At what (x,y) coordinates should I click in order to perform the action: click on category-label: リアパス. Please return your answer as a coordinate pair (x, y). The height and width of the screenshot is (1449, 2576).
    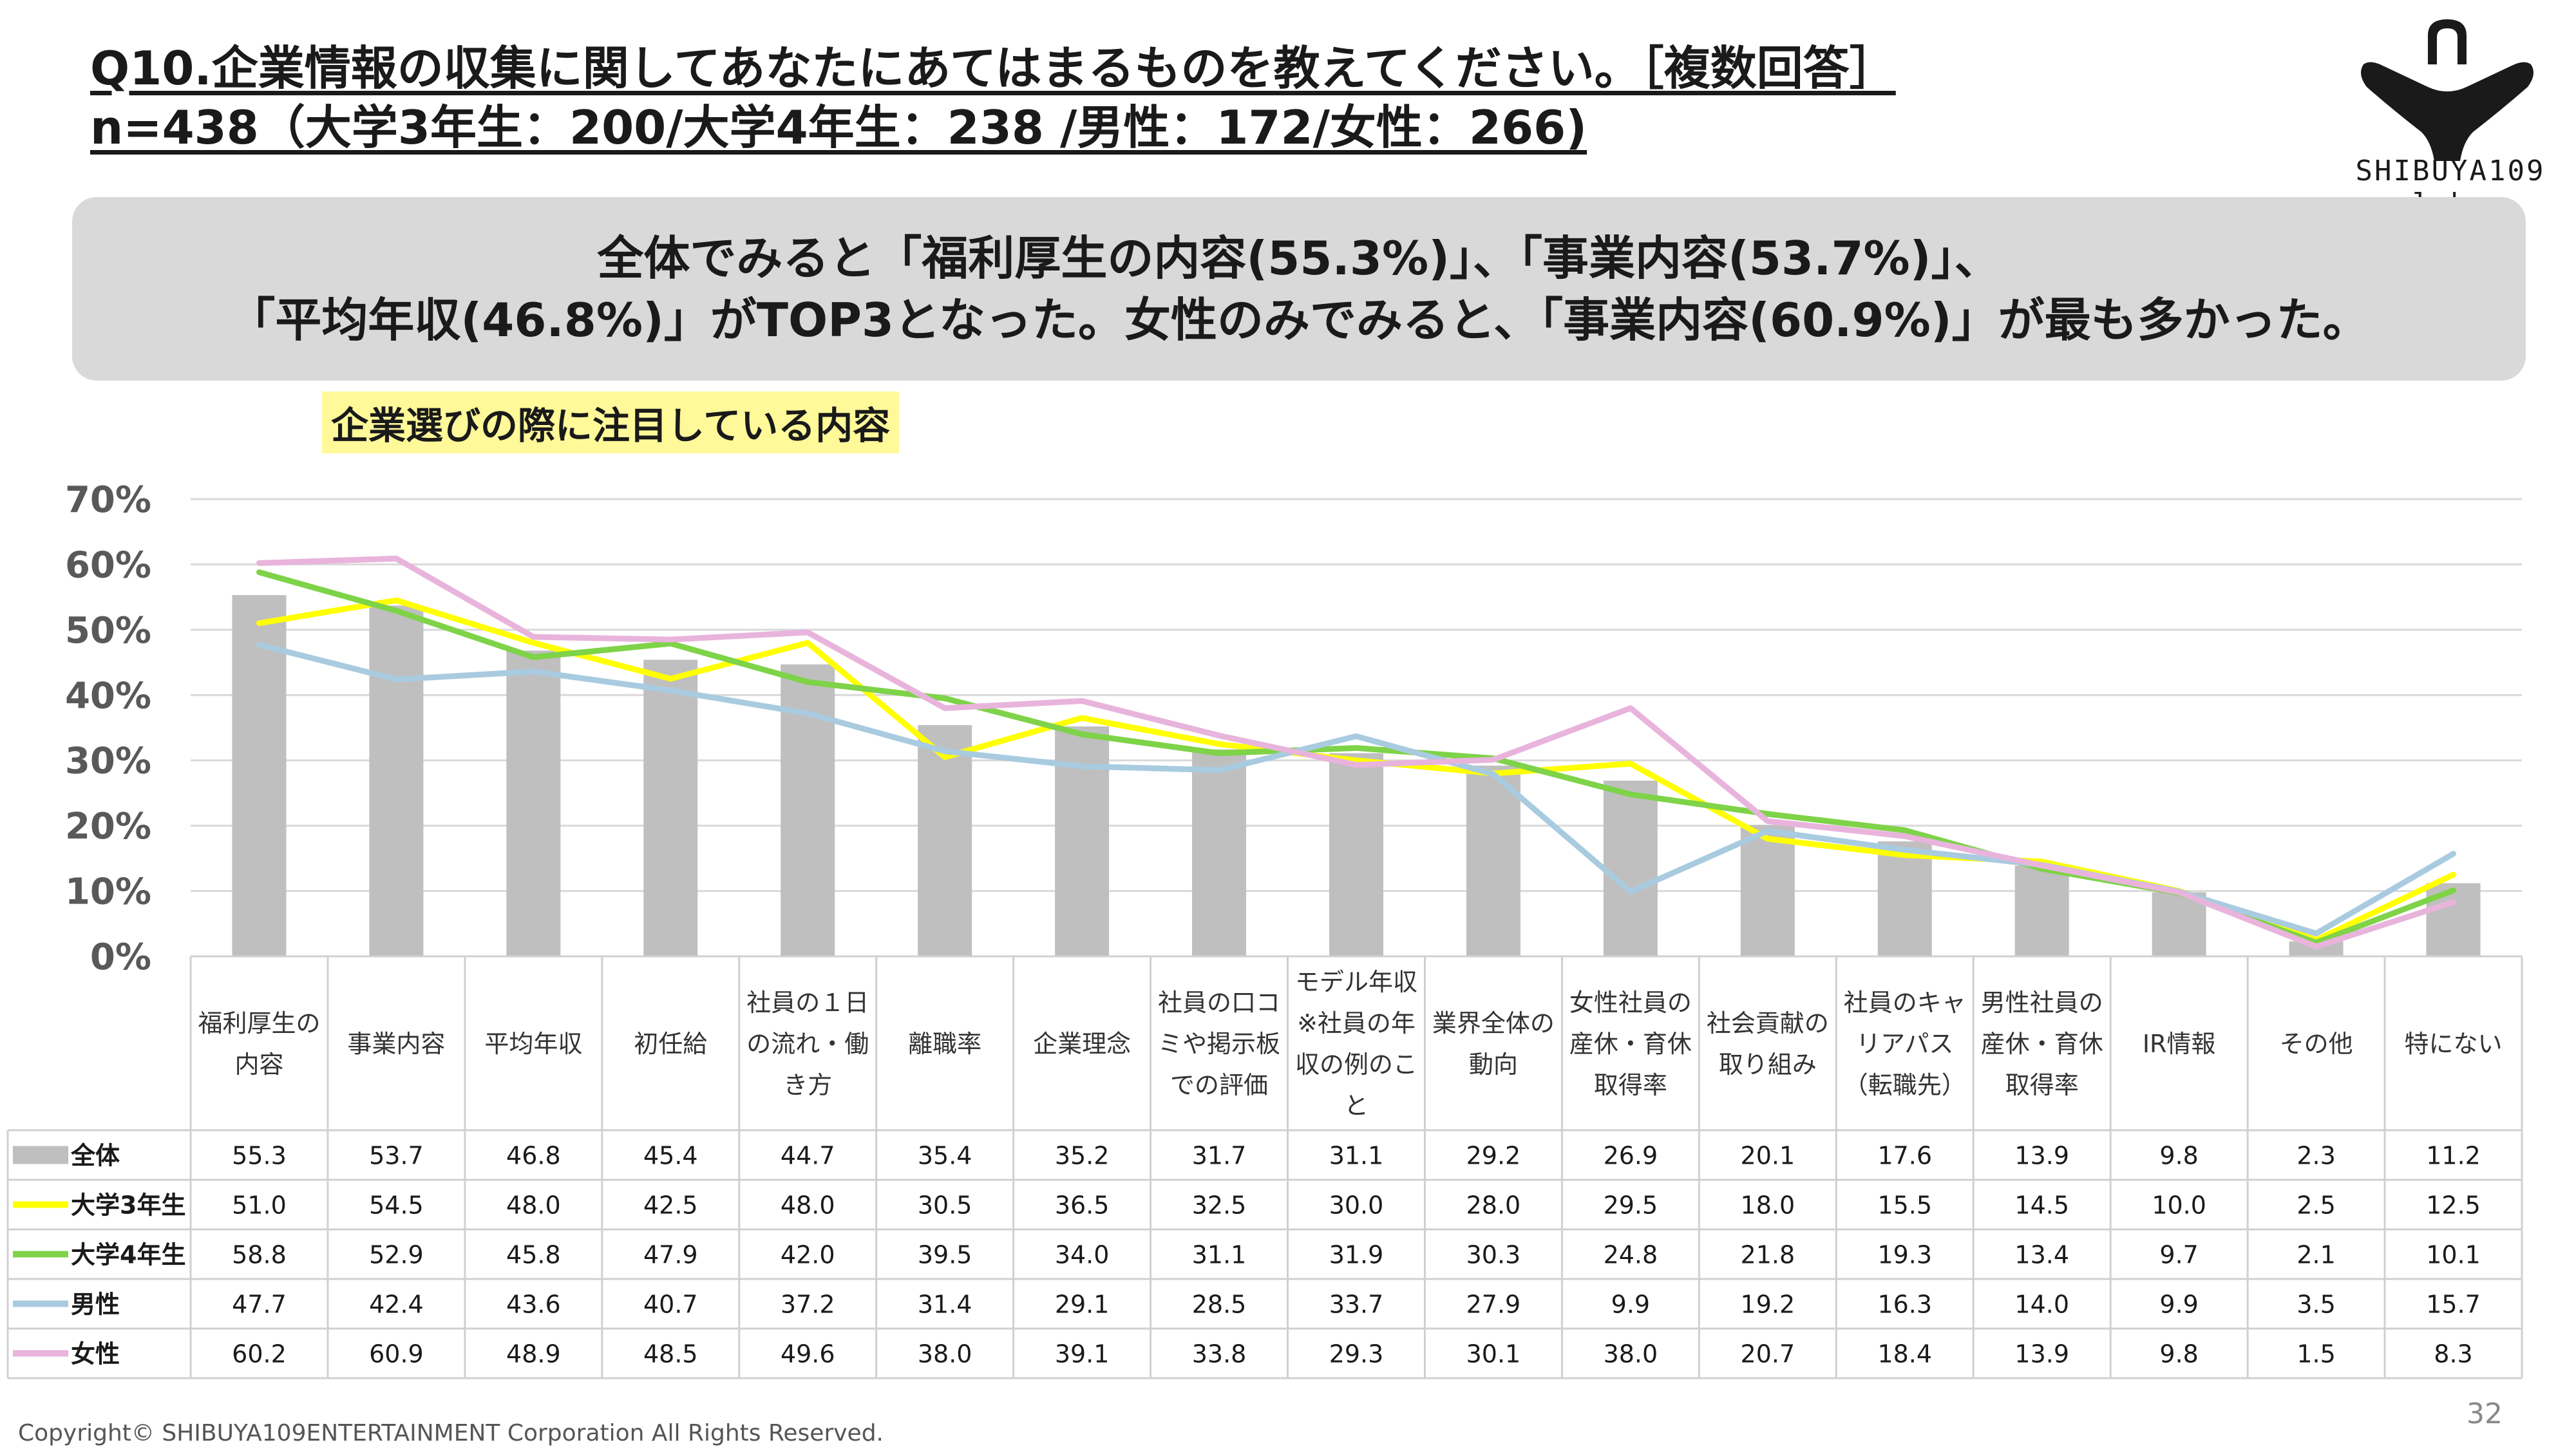
    Looking at the image, I should click on (1905, 1044).